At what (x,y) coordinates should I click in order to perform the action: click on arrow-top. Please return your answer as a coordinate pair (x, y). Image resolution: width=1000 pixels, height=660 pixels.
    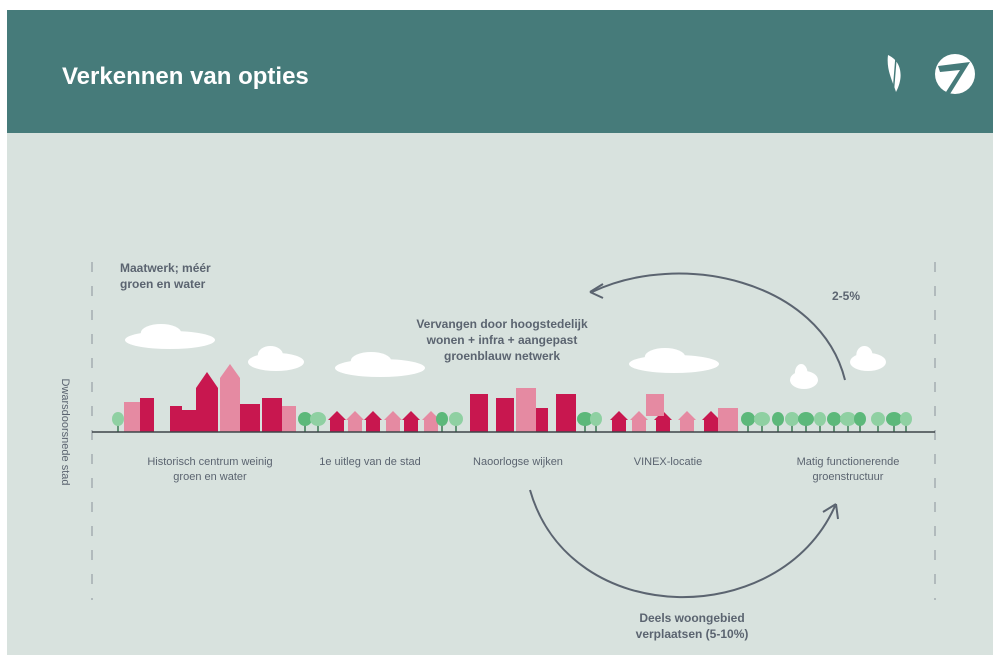
    Looking at the image, I should click on (718, 326).